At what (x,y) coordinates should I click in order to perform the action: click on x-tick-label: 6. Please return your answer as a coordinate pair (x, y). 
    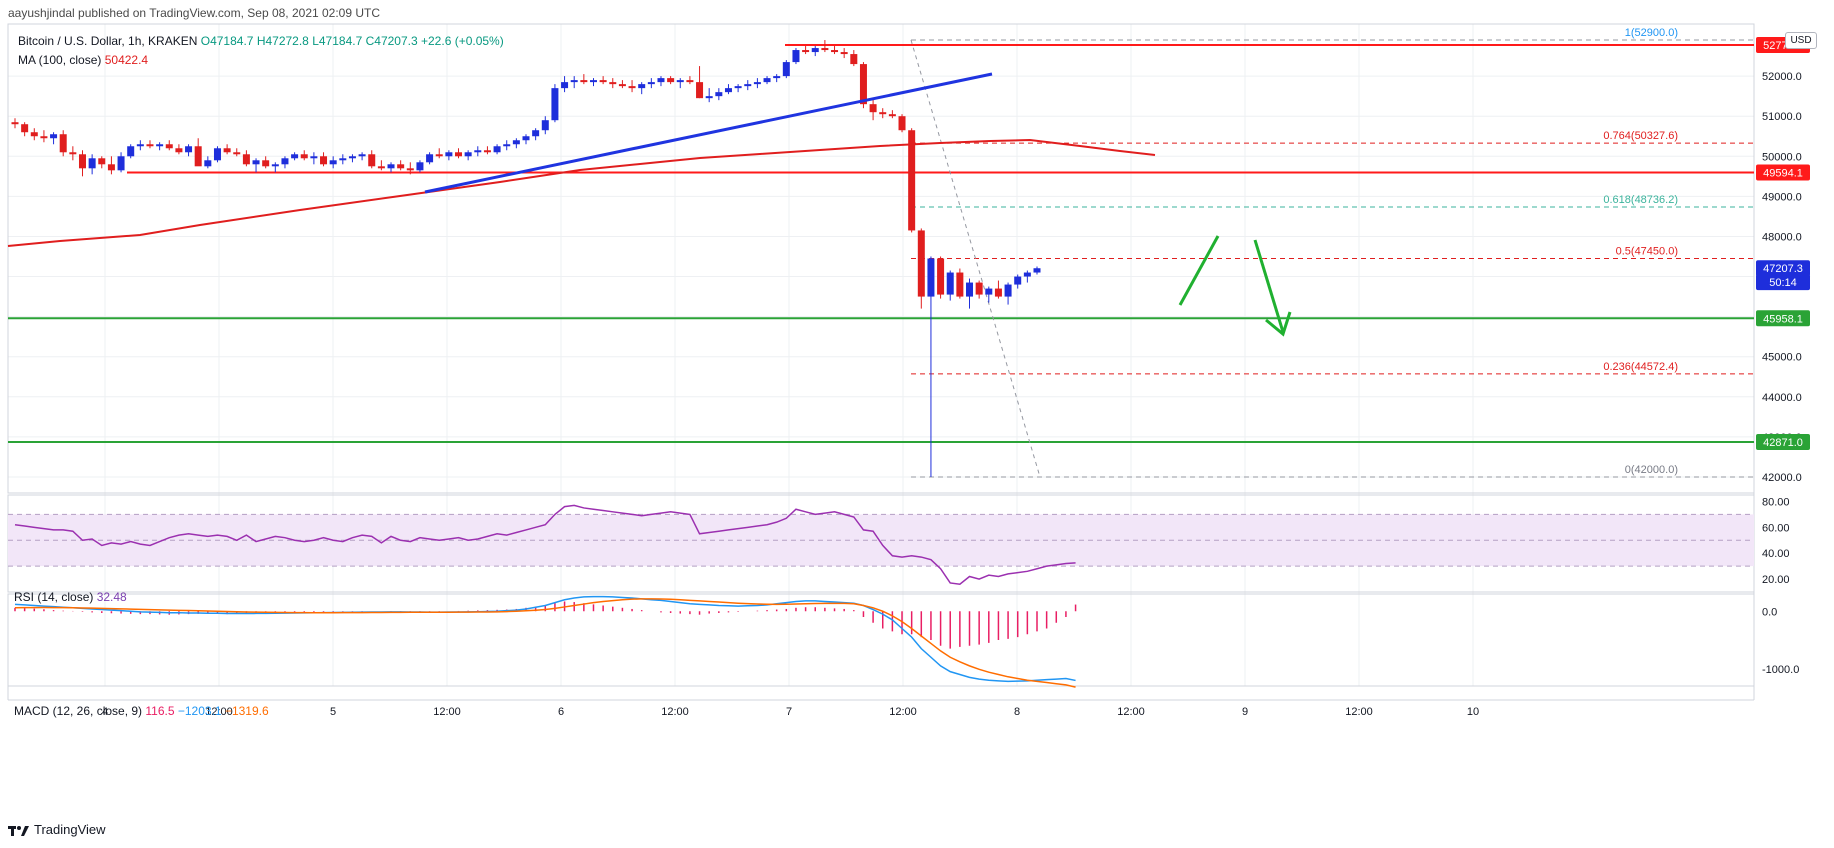
    Looking at the image, I should click on (561, 712).